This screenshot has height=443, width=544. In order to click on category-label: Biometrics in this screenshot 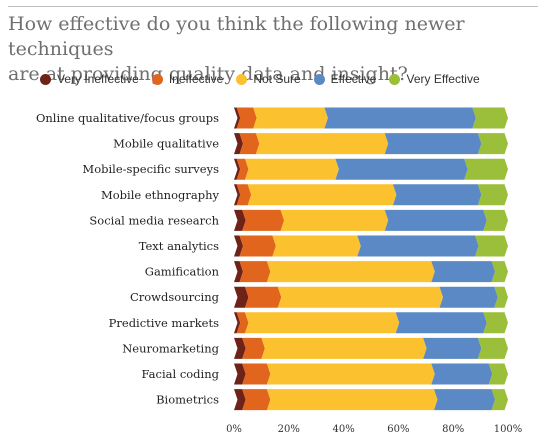, I will do `click(187, 400)`.